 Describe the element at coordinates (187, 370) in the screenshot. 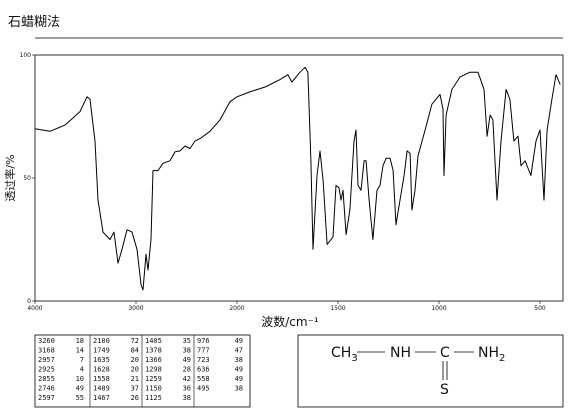

I see `peak-transmittance: 28` at that location.